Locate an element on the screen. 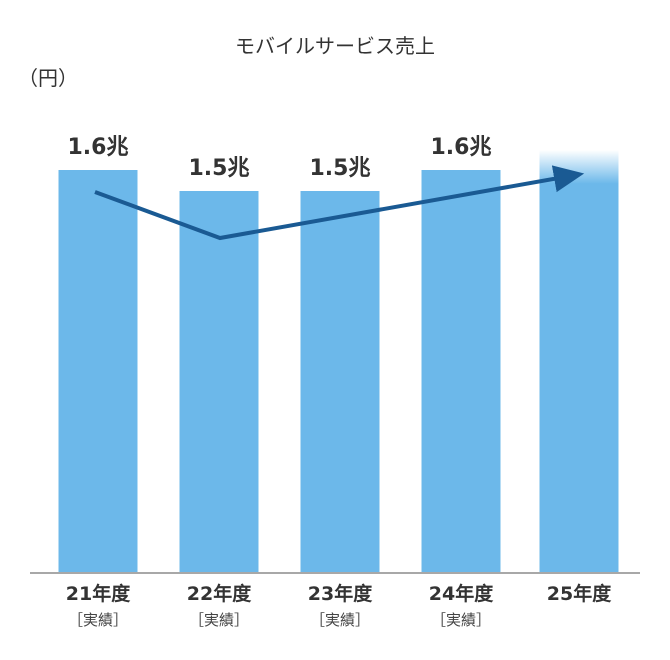 The image size is (670, 660). category-label: 24年度 is located at coordinates (461, 593).